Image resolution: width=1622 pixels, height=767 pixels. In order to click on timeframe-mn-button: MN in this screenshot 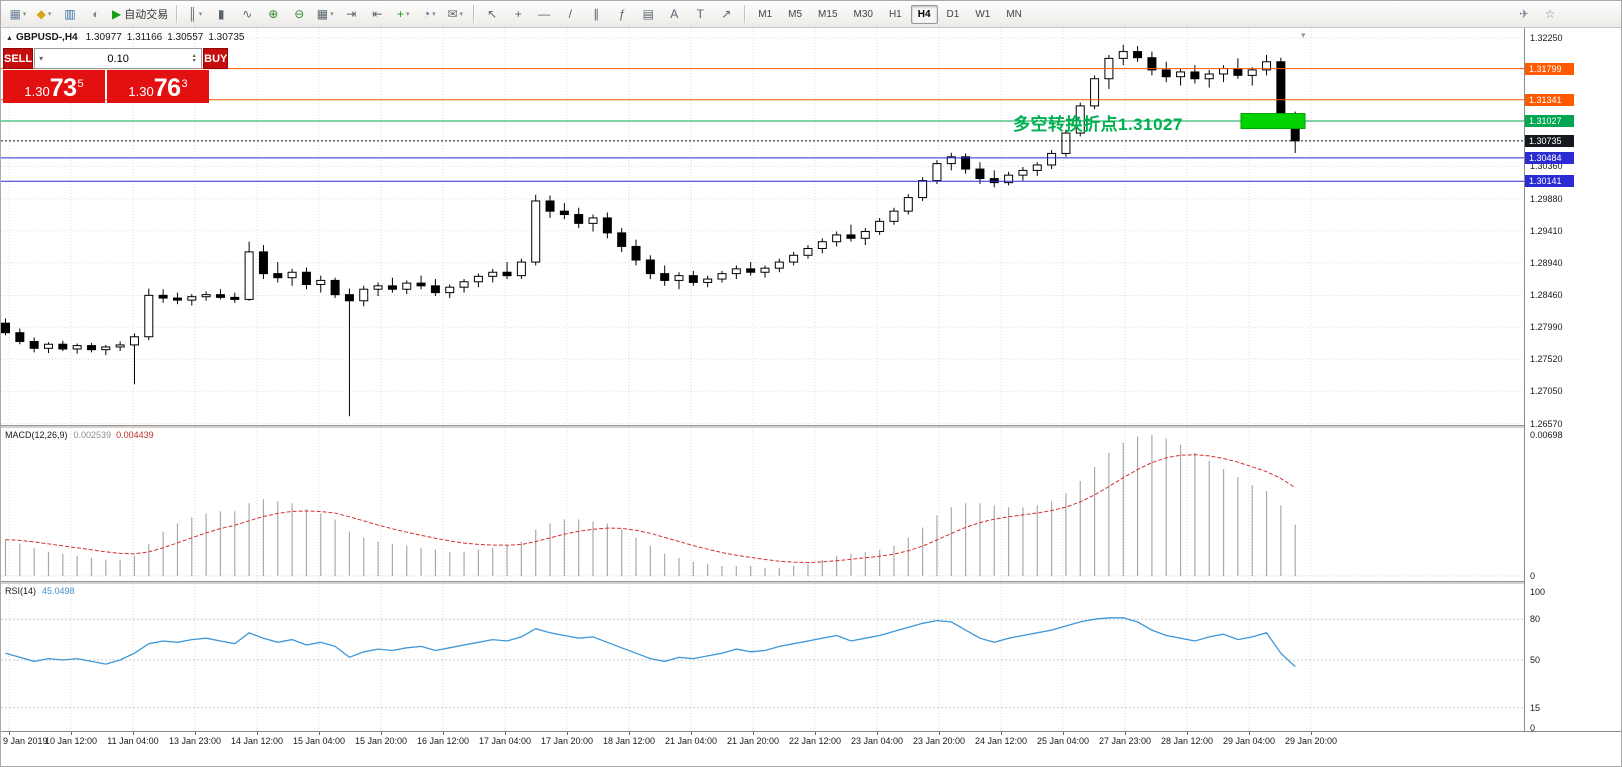, I will do `click(1014, 14)`.